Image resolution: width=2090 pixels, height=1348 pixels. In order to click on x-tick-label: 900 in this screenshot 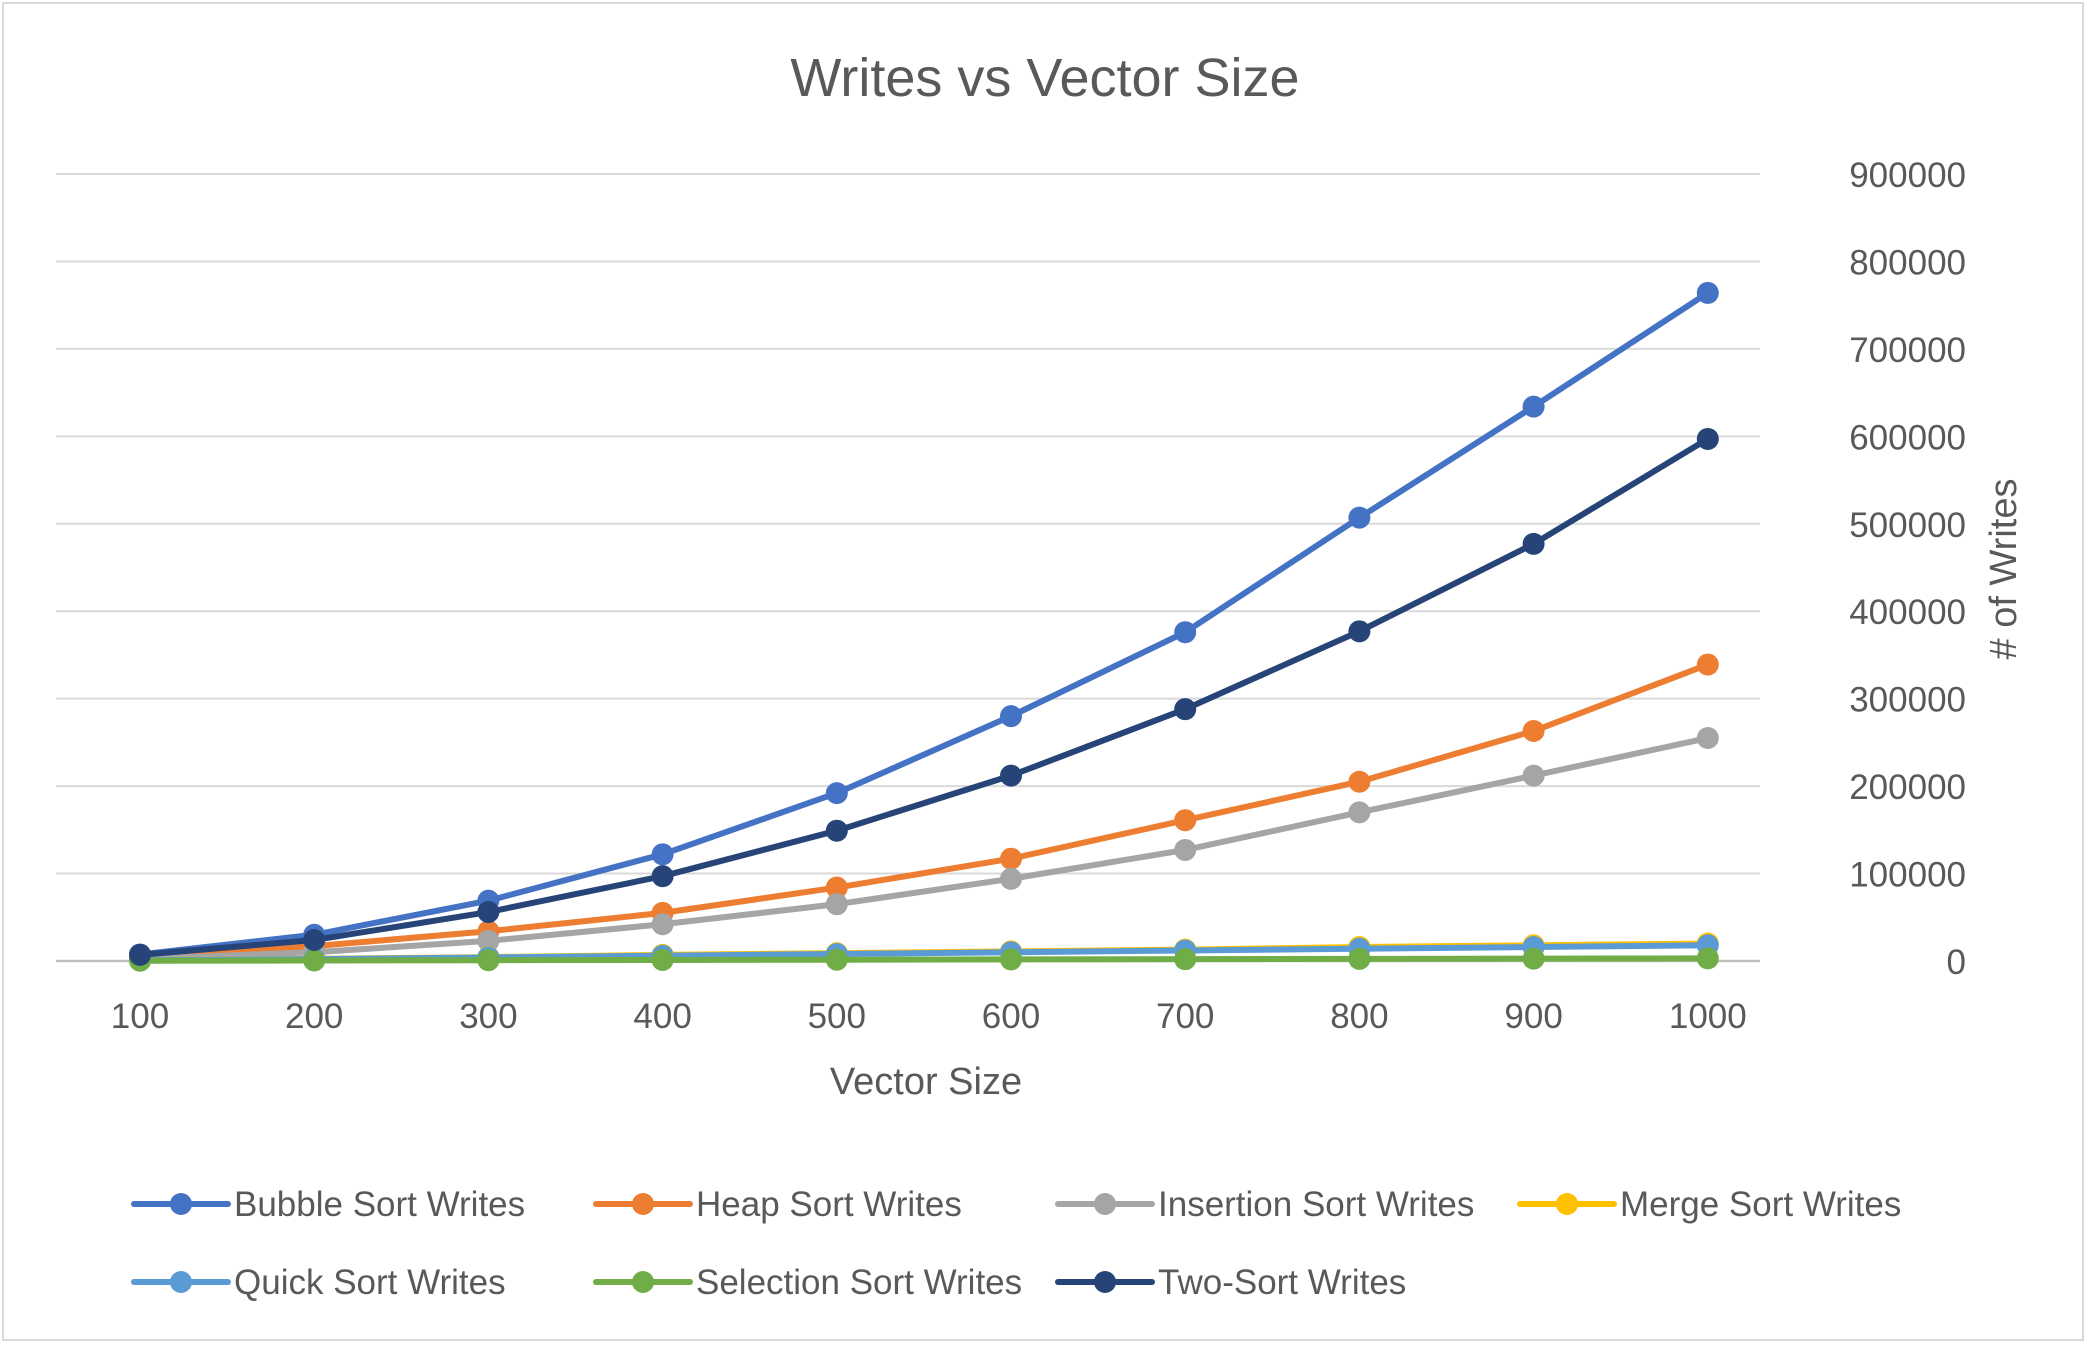, I will do `click(1533, 1016)`.